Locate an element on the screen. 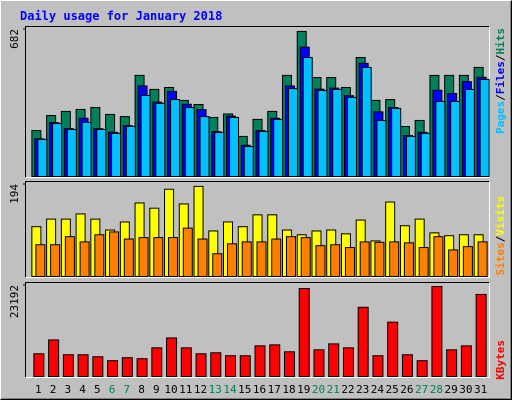  legend-entry: Sites is located at coordinates (500, 258).